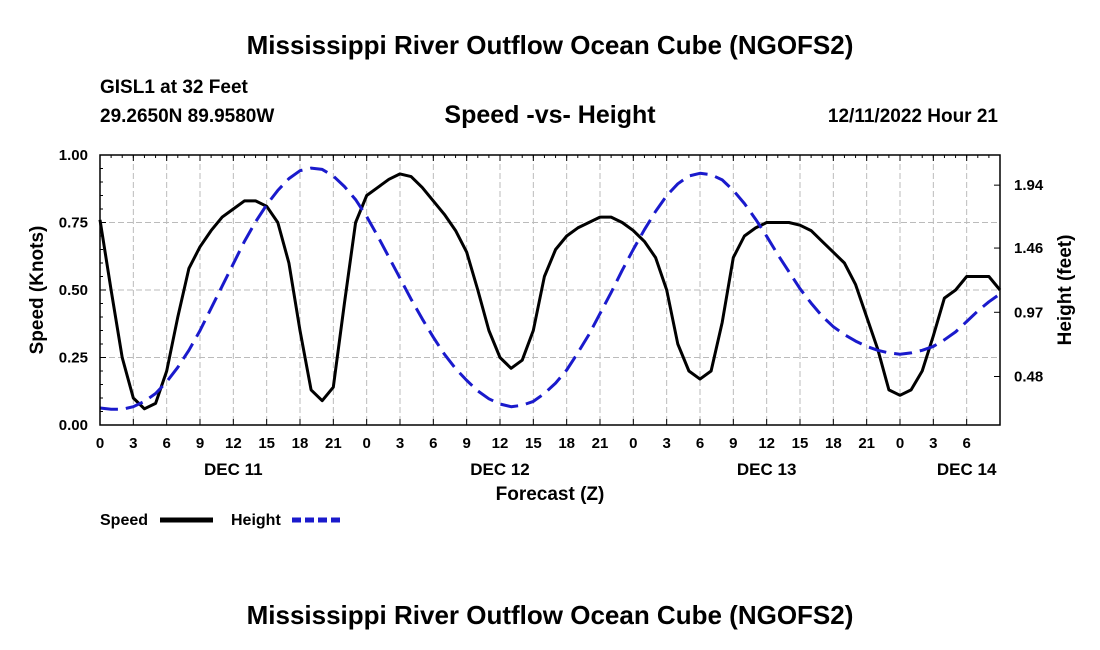 Image resolution: width=1100 pixels, height=650 pixels. Describe the element at coordinates (1028, 248) in the screenshot. I see `y2-tick-label: 1.46` at that location.